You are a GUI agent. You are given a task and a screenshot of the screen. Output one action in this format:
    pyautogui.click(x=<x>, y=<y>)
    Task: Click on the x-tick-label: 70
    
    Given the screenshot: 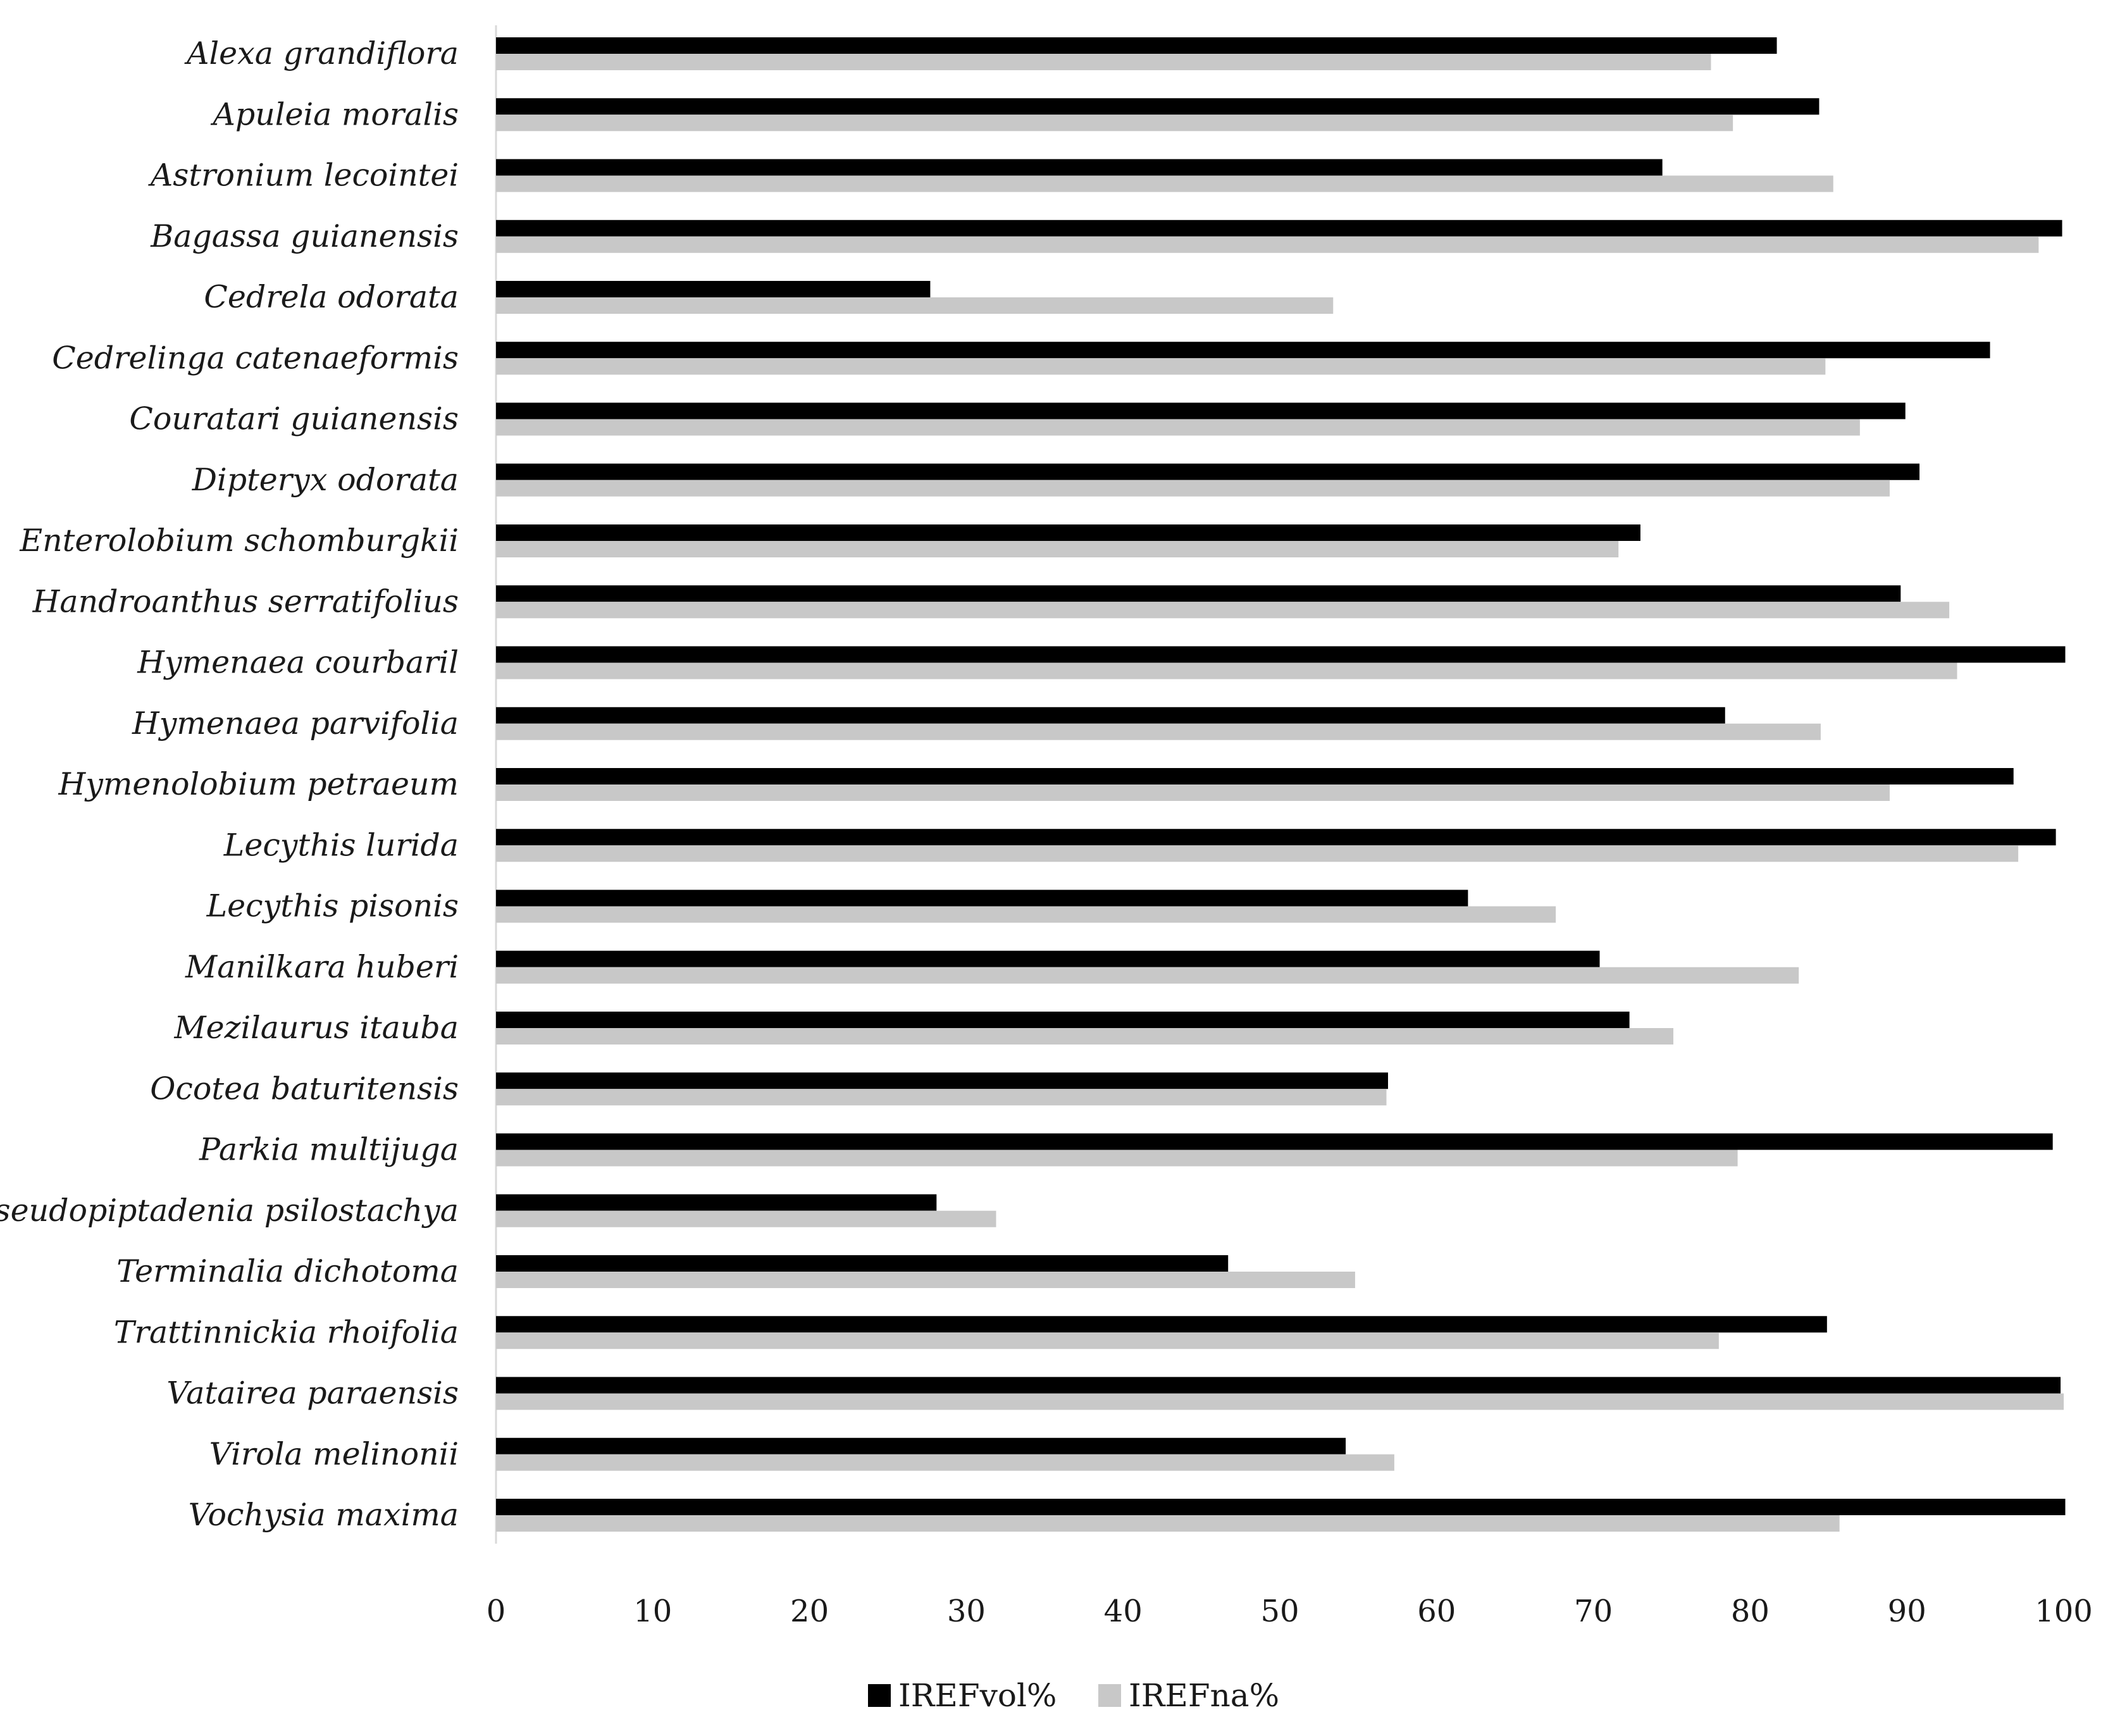 What is the action you would take?
    pyautogui.click(x=1593, y=1611)
    